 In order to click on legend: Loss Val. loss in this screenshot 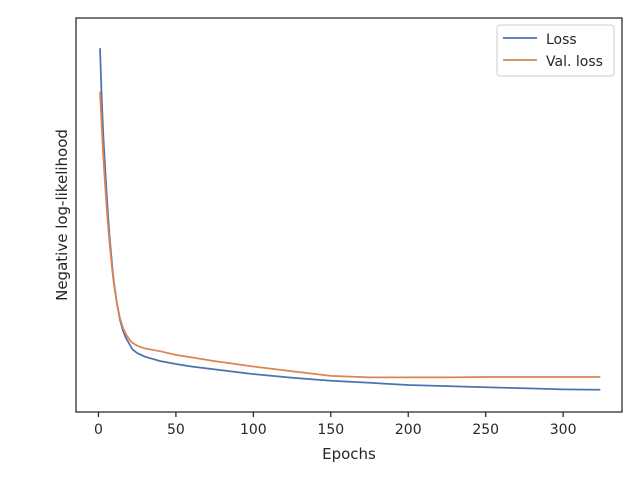, I will do `click(555, 50)`.